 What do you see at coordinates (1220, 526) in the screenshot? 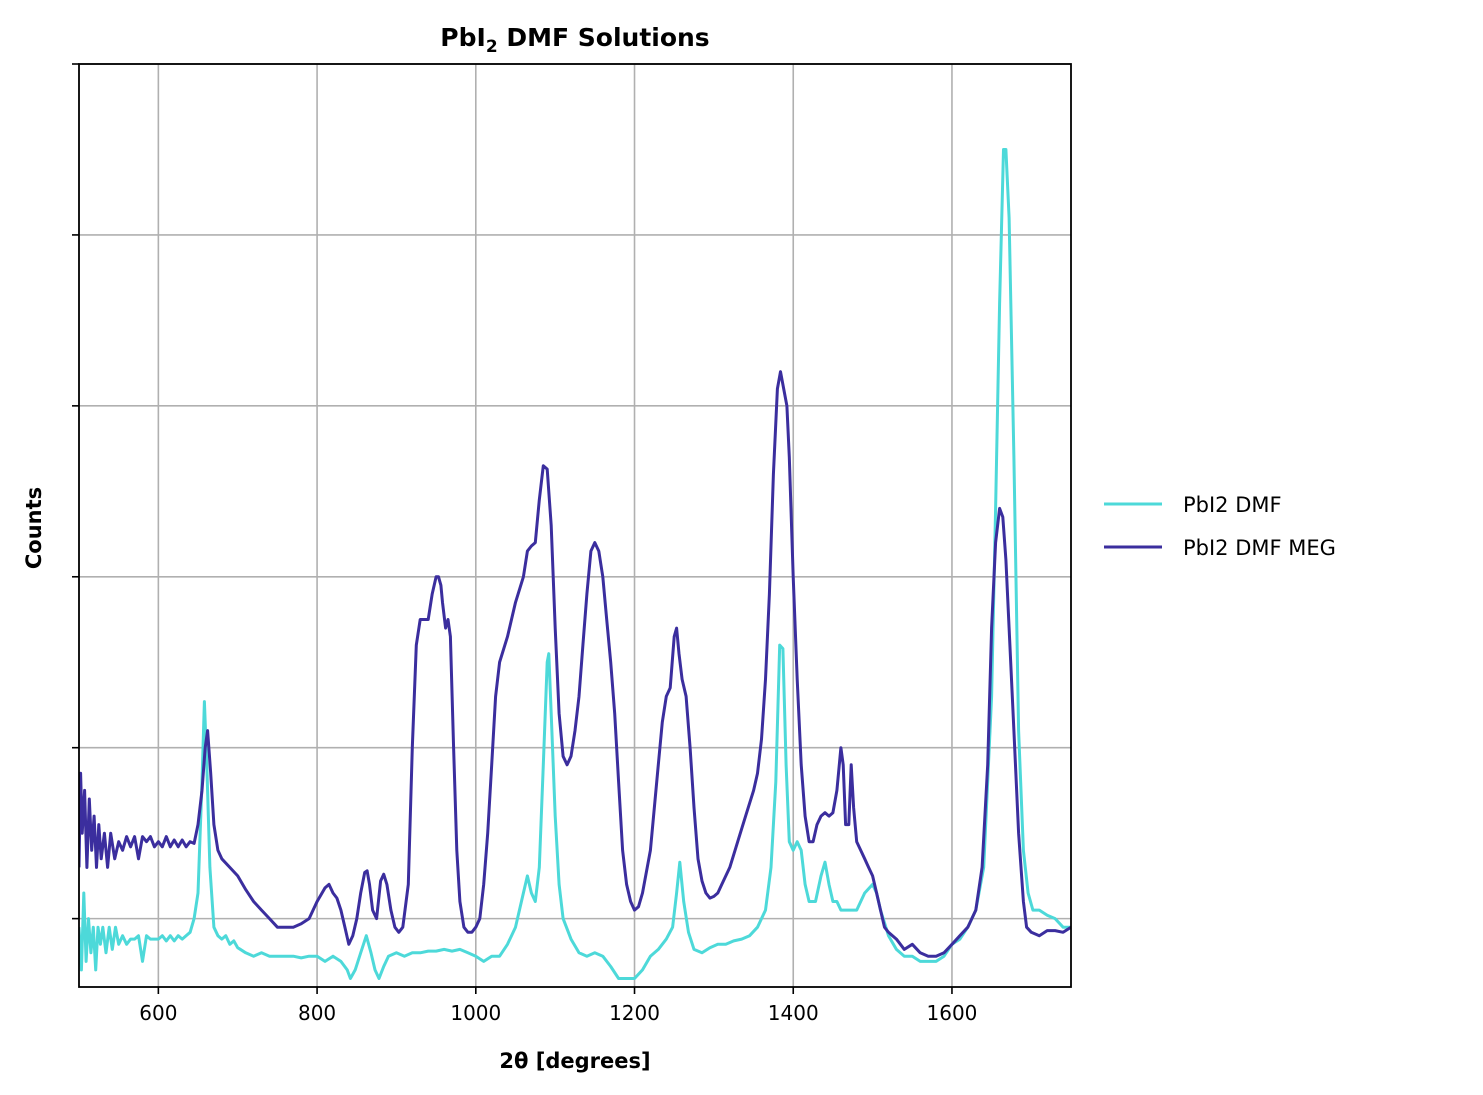
I see `legend: PbI2 DMF PbI2 DMF MEG` at bounding box center [1220, 526].